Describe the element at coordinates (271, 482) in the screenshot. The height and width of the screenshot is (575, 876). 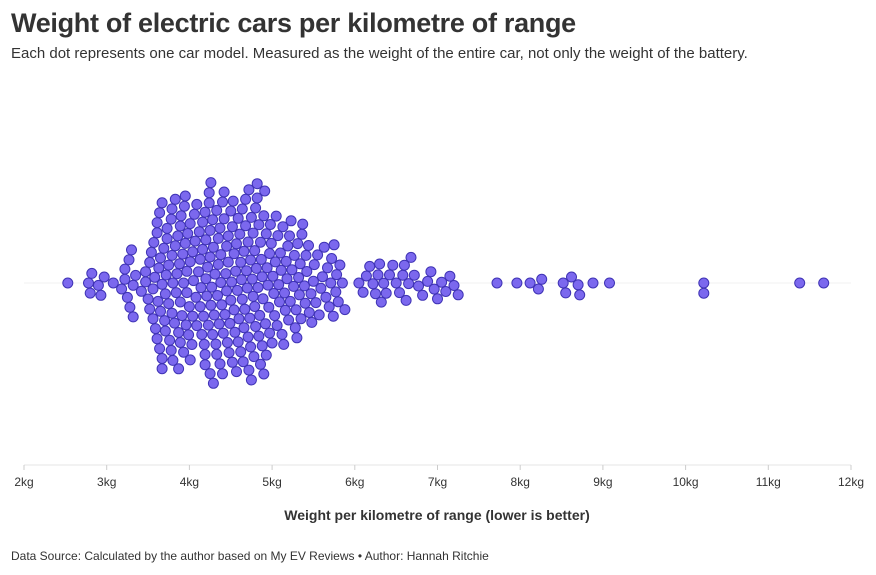
I see `x-tick-label: 5kg` at that location.